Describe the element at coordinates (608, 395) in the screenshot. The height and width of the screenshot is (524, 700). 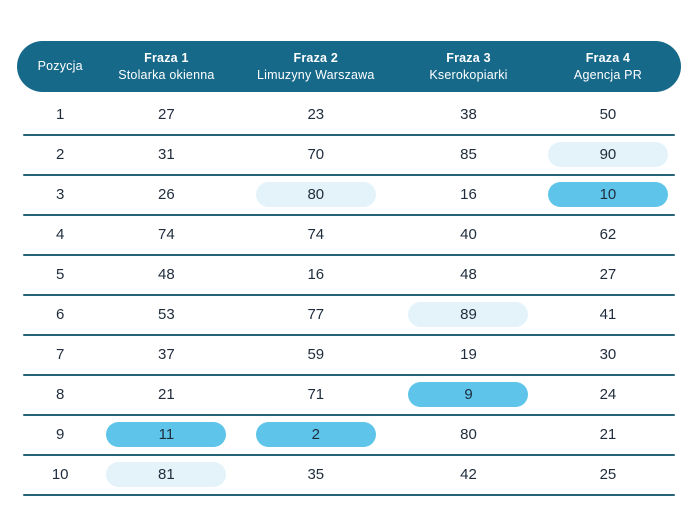
I see `value-cell: 24` at that location.